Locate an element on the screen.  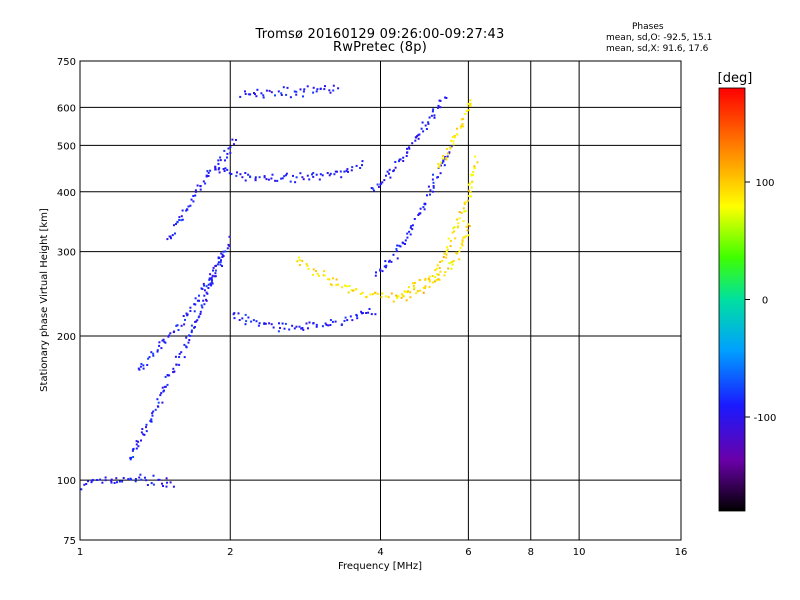
x-axis-label: Frequency [MHz] is located at coordinates (380, 566).